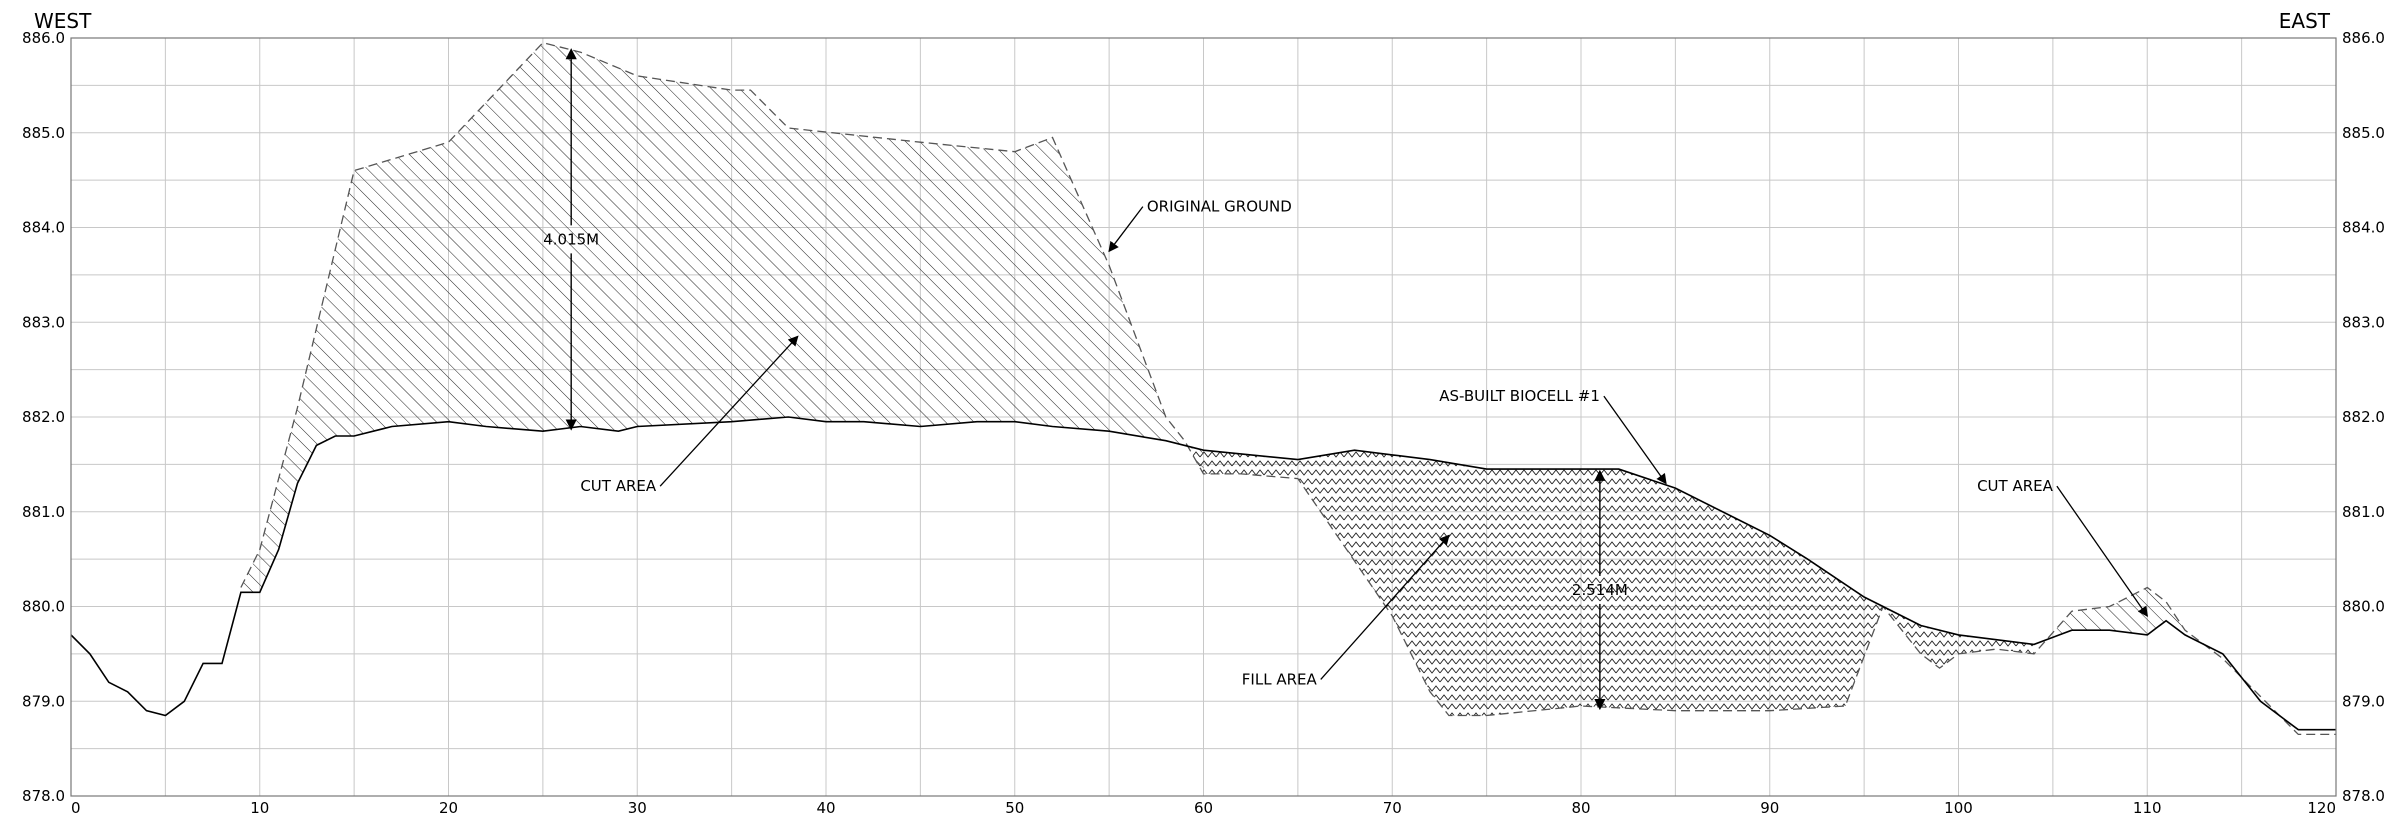 This screenshot has height=818, width=2397. I want to click on x-tick-label: 10, so click(259, 806).